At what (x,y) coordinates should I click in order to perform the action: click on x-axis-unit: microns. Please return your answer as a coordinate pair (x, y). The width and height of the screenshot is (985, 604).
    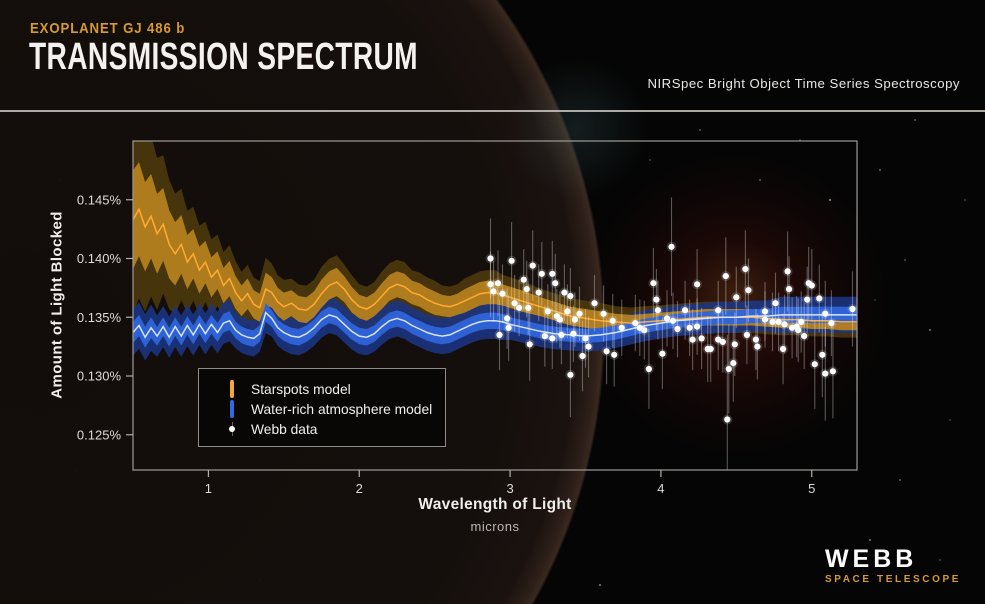
    Looking at the image, I should click on (495, 526).